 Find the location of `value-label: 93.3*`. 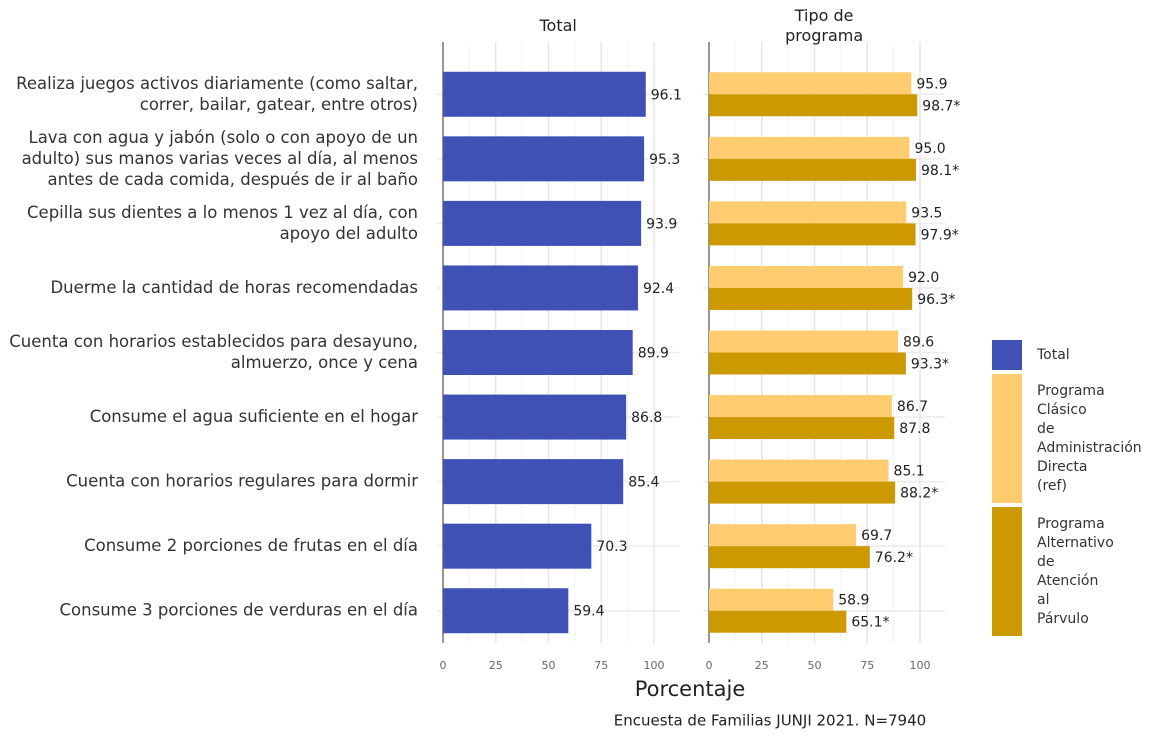

value-label: 93.3* is located at coordinates (930, 365).